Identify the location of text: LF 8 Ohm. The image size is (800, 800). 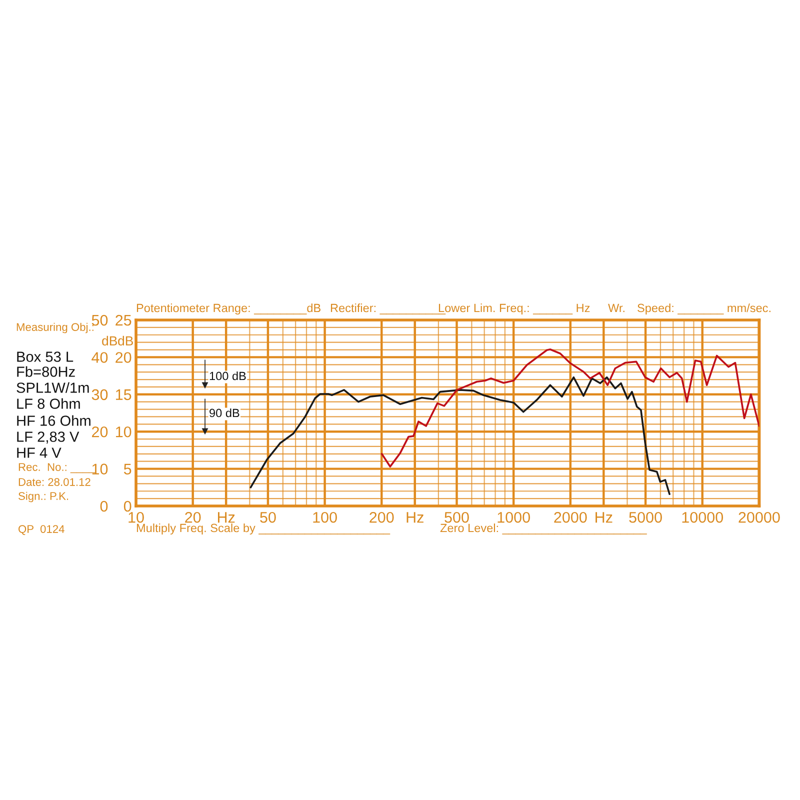
(48, 403).